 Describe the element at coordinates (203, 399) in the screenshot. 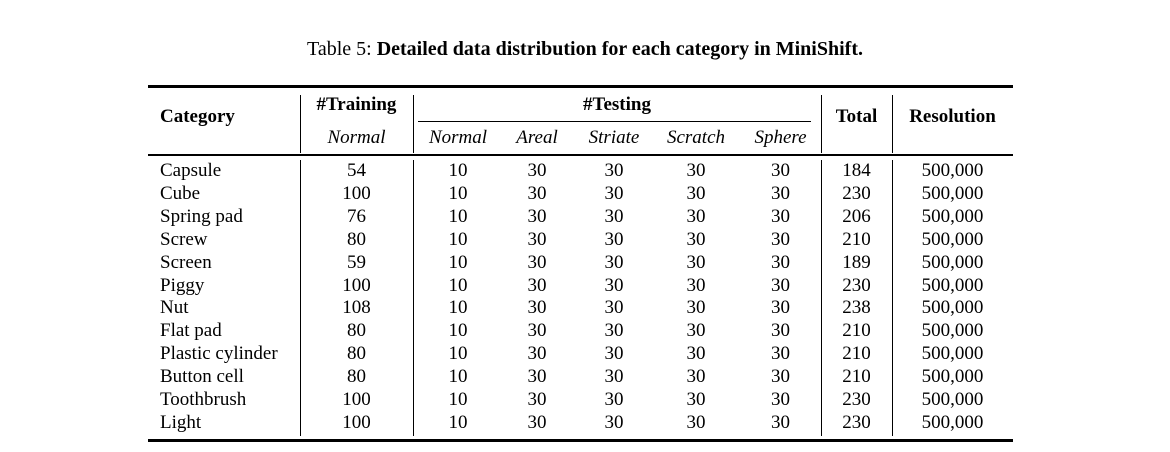

I see `row-category-cell: Toothbrush` at that location.